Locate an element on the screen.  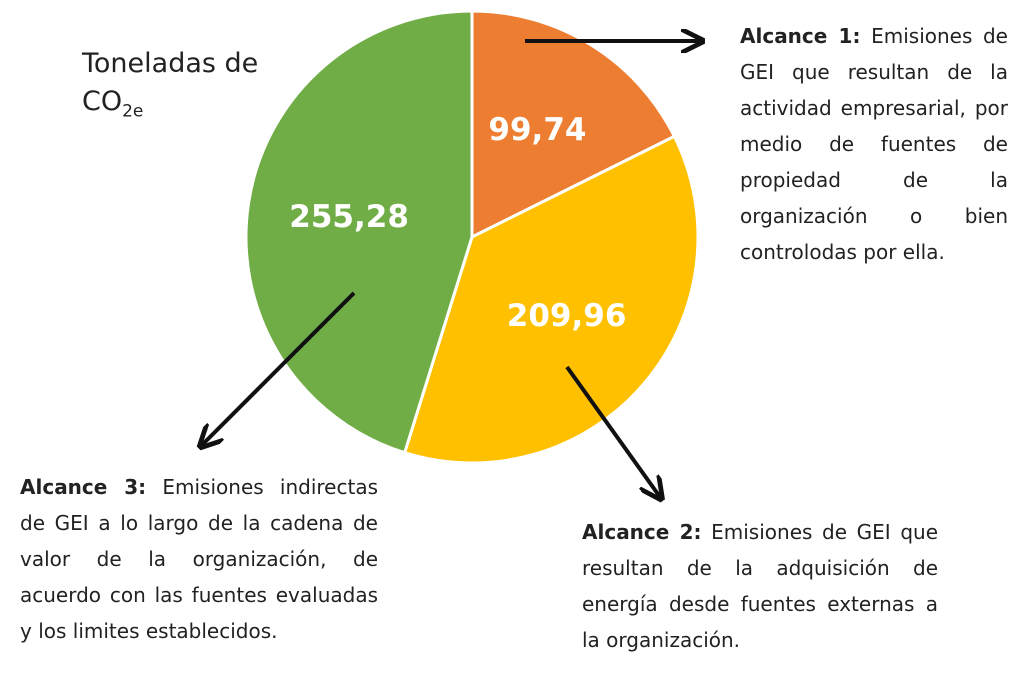
annotation-label: Alcance 2: is located at coordinates (642, 532).